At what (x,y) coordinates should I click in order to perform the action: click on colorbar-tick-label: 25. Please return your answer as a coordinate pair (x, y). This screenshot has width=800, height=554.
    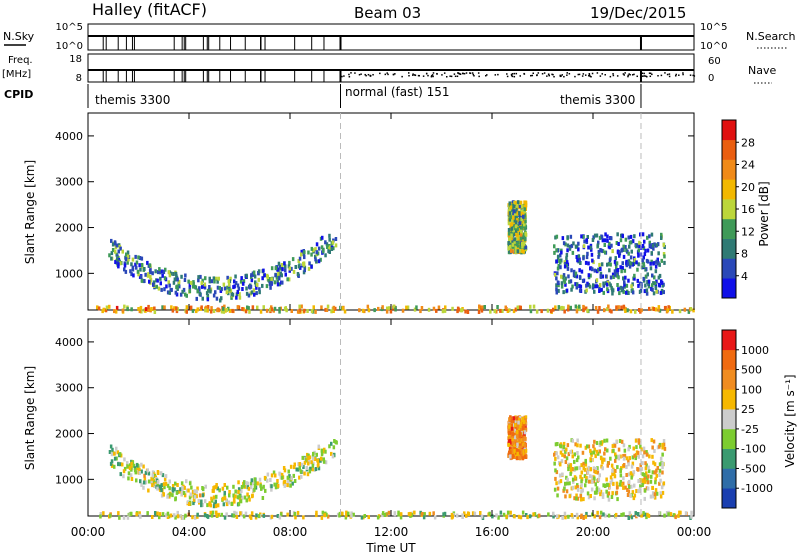
    Looking at the image, I should click on (748, 409).